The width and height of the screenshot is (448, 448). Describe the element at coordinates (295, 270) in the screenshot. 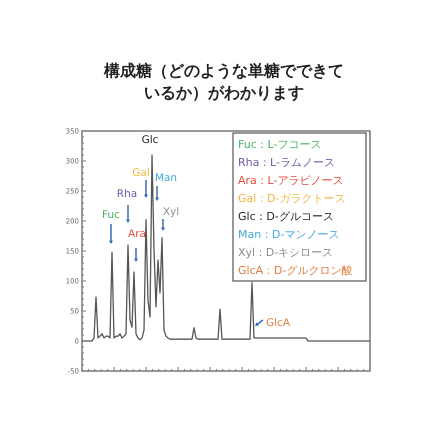

I see `annotation: GlcA : D-グルクロン酸` at that location.